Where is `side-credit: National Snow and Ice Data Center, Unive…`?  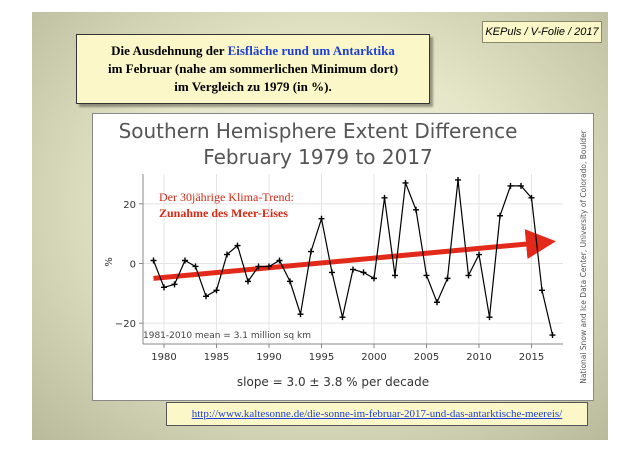 side-credit: National Snow and Ice Data Center, Unive… is located at coordinates (583, 256).